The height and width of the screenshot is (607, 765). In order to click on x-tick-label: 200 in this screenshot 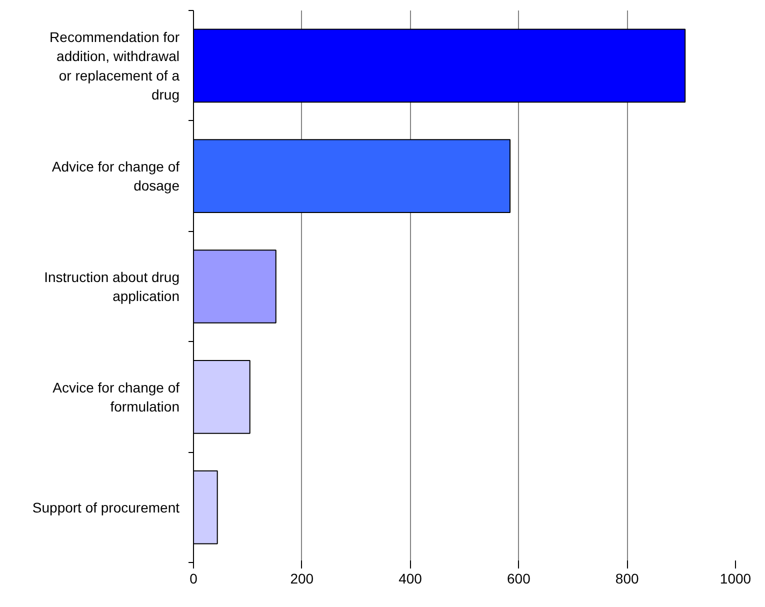, I will do `click(302, 578)`.